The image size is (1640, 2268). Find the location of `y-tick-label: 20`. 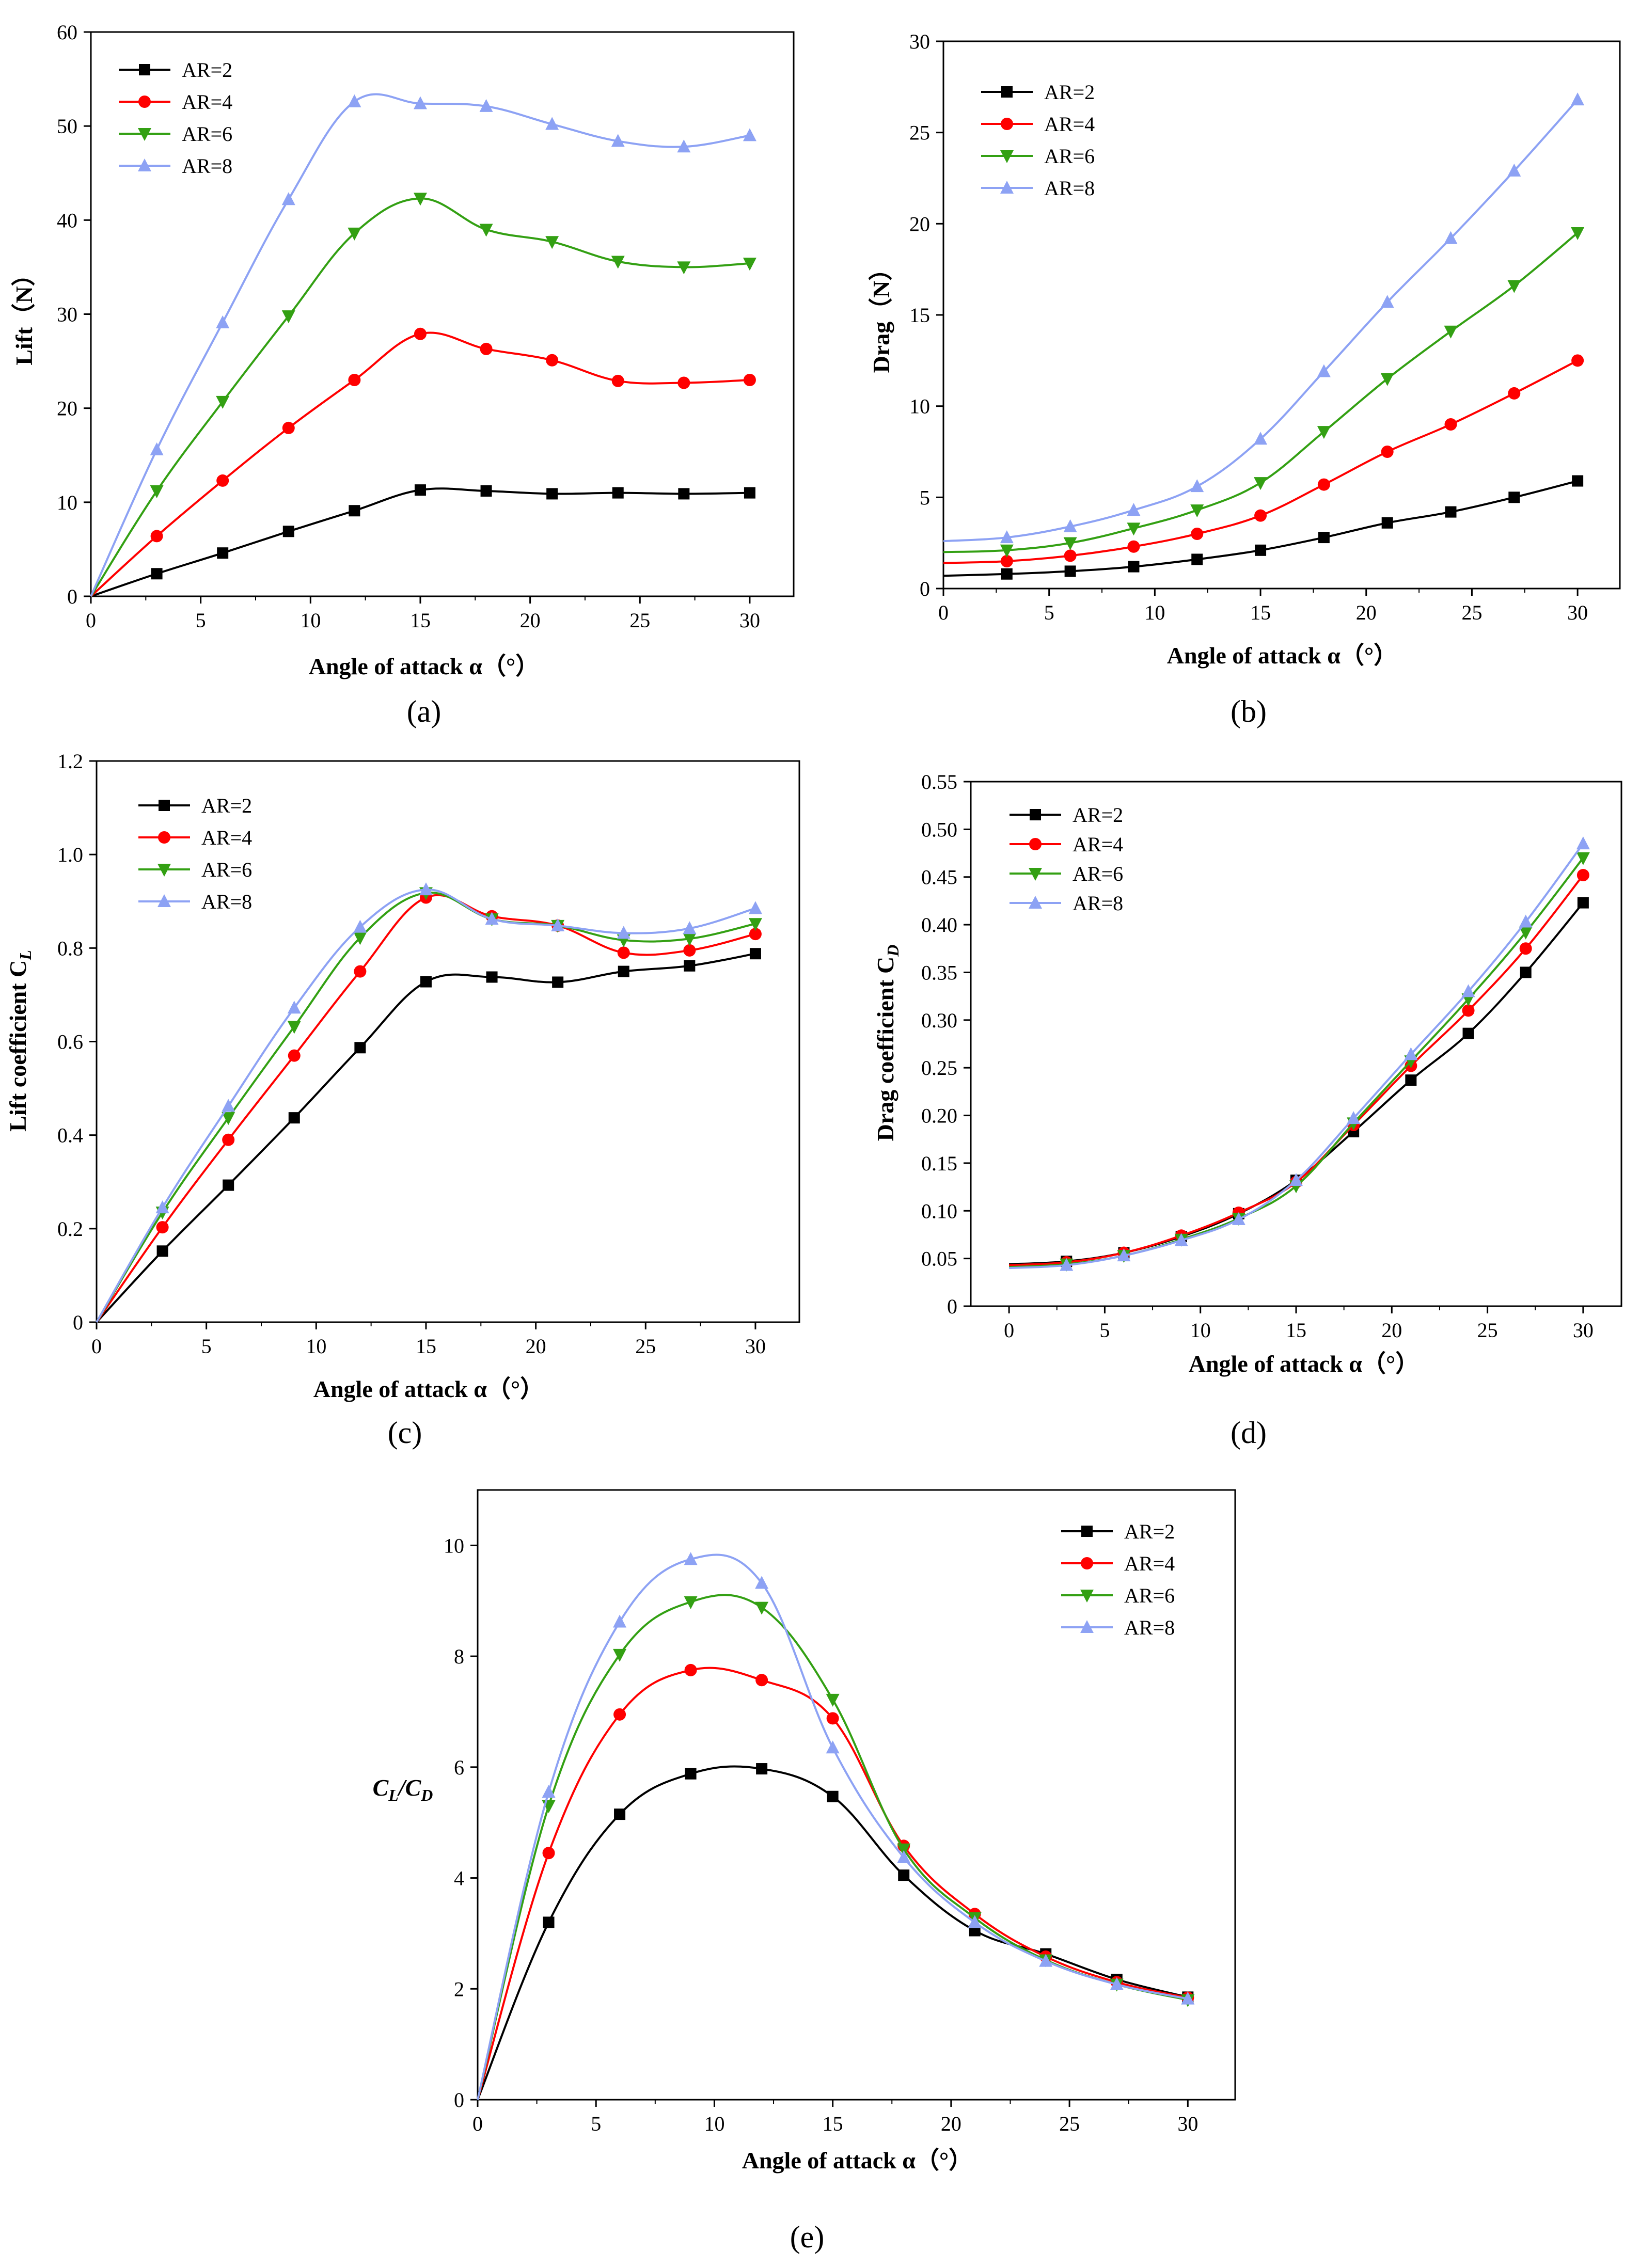

y-tick-label: 20 is located at coordinates (919, 223).